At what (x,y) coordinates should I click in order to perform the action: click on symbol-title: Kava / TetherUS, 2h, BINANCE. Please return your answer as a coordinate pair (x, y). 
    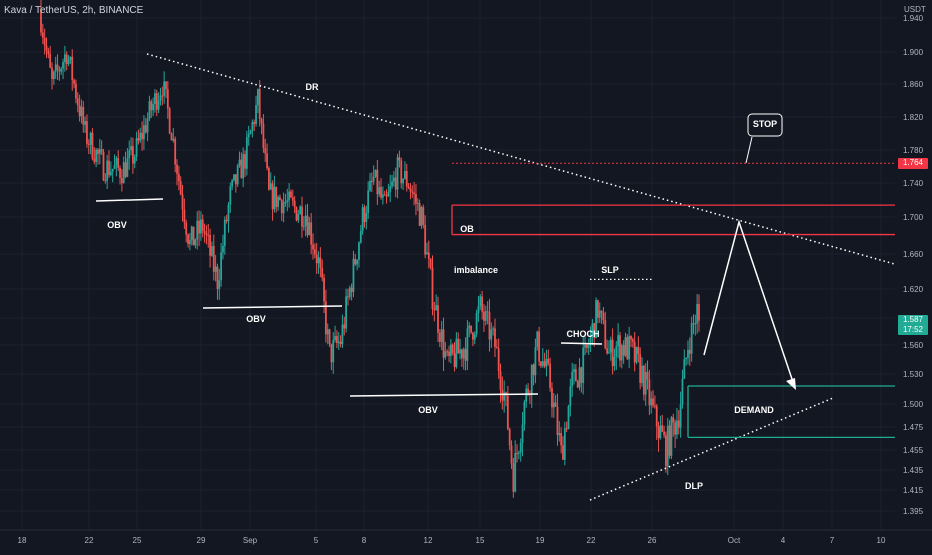
    Looking at the image, I should click on (74, 10).